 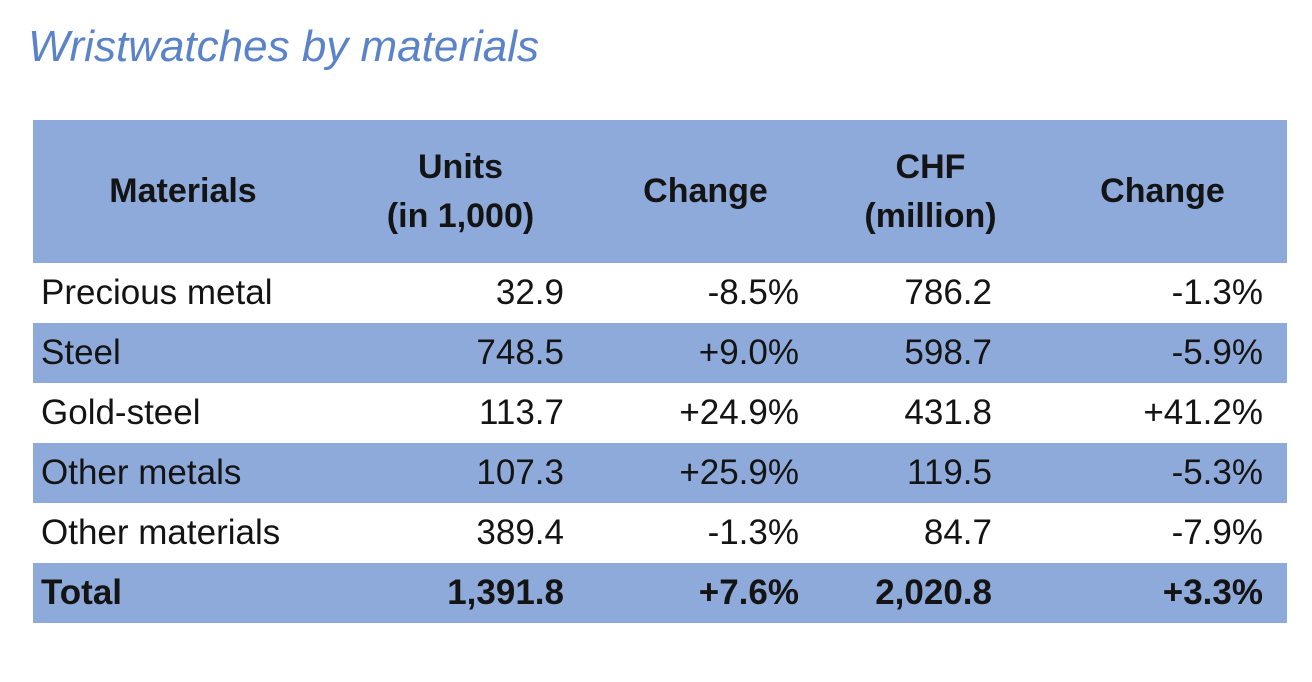 What do you see at coordinates (460, 191) in the screenshot?
I see `header-cell-units: Units (in 1,000)` at bounding box center [460, 191].